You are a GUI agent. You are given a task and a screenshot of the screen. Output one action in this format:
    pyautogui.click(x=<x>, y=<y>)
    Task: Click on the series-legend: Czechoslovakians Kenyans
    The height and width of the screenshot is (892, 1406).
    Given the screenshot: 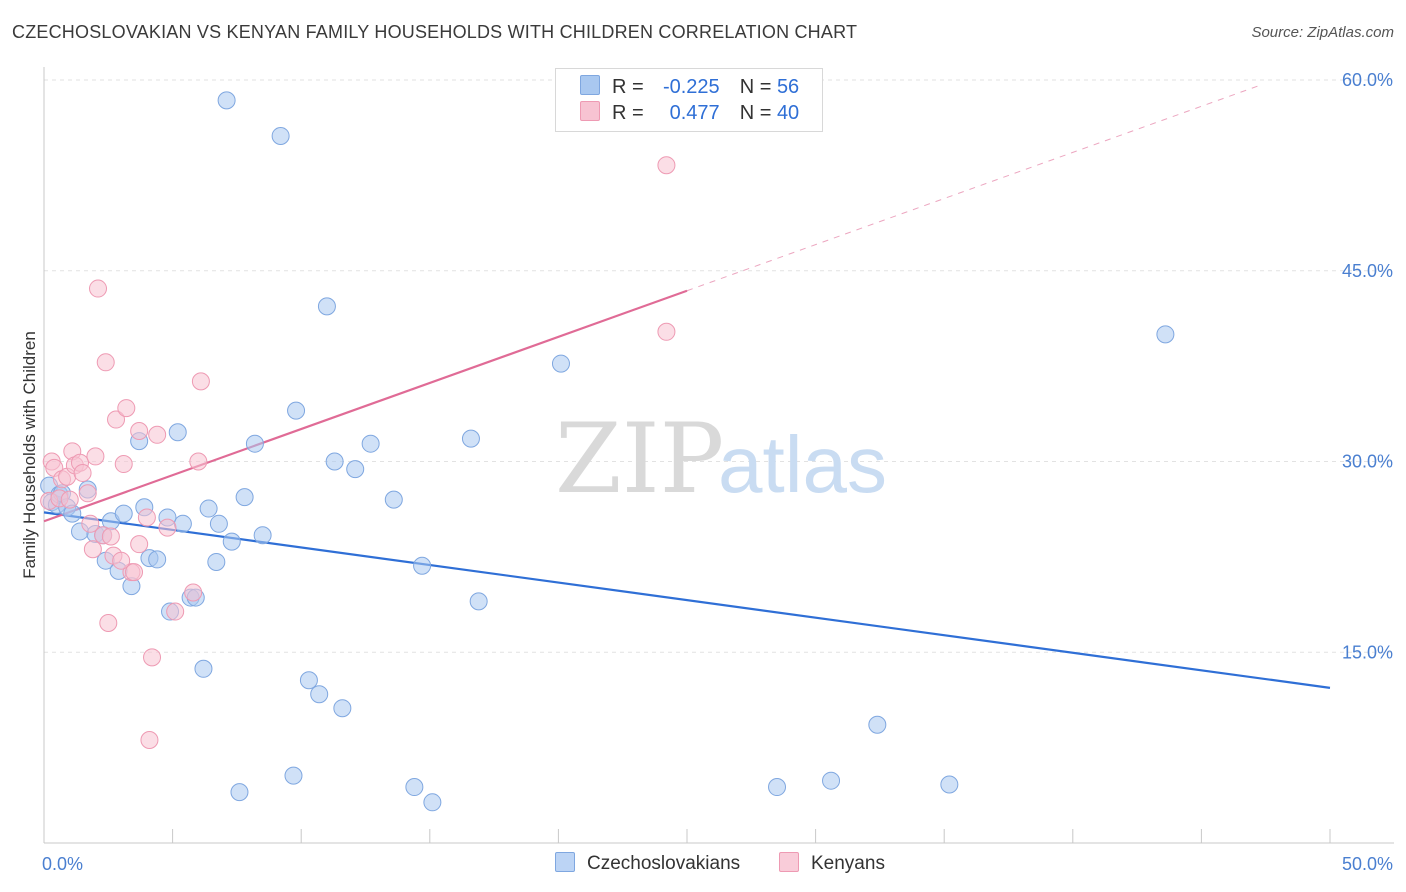 What is the action you would take?
    pyautogui.click(x=703, y=865)
    